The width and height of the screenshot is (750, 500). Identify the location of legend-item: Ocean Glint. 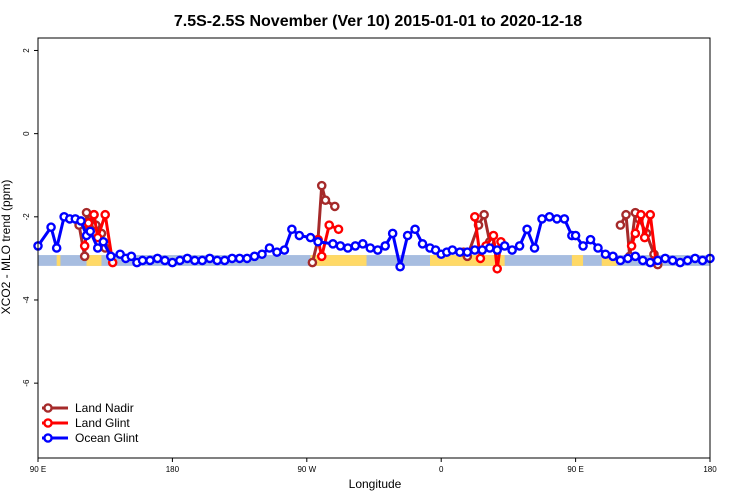
(90, 438).